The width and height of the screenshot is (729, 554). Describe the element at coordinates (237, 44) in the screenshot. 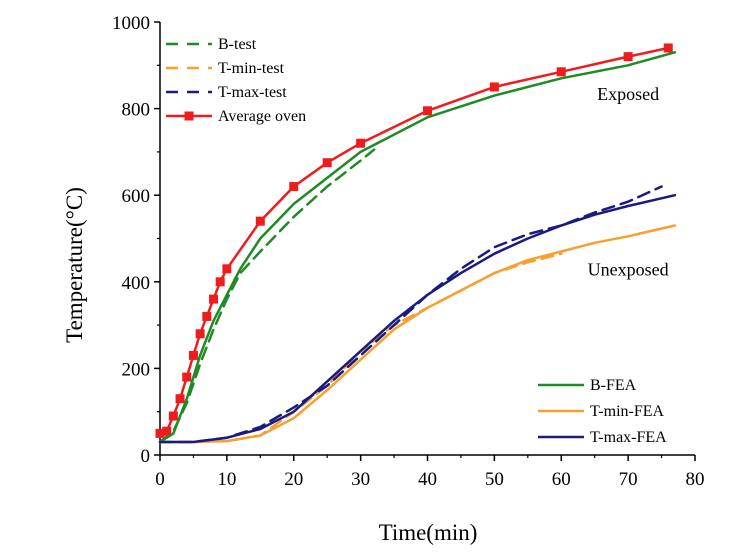

I see `legend-b-test-label: B-test` at that location.